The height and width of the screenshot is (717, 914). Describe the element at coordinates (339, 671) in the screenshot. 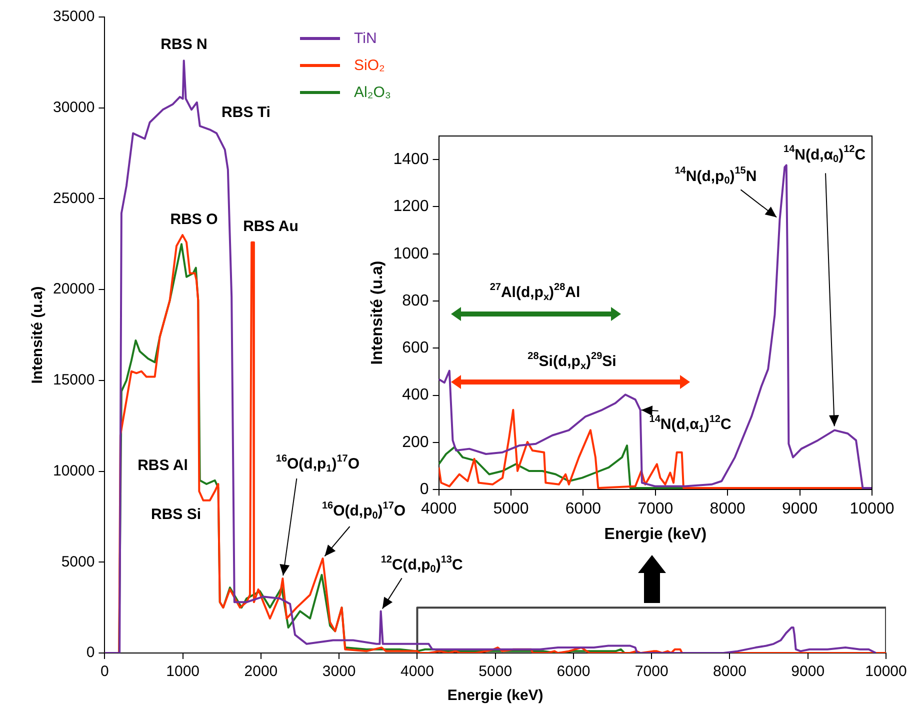

I see `x-tick-label: 3000` at that location.